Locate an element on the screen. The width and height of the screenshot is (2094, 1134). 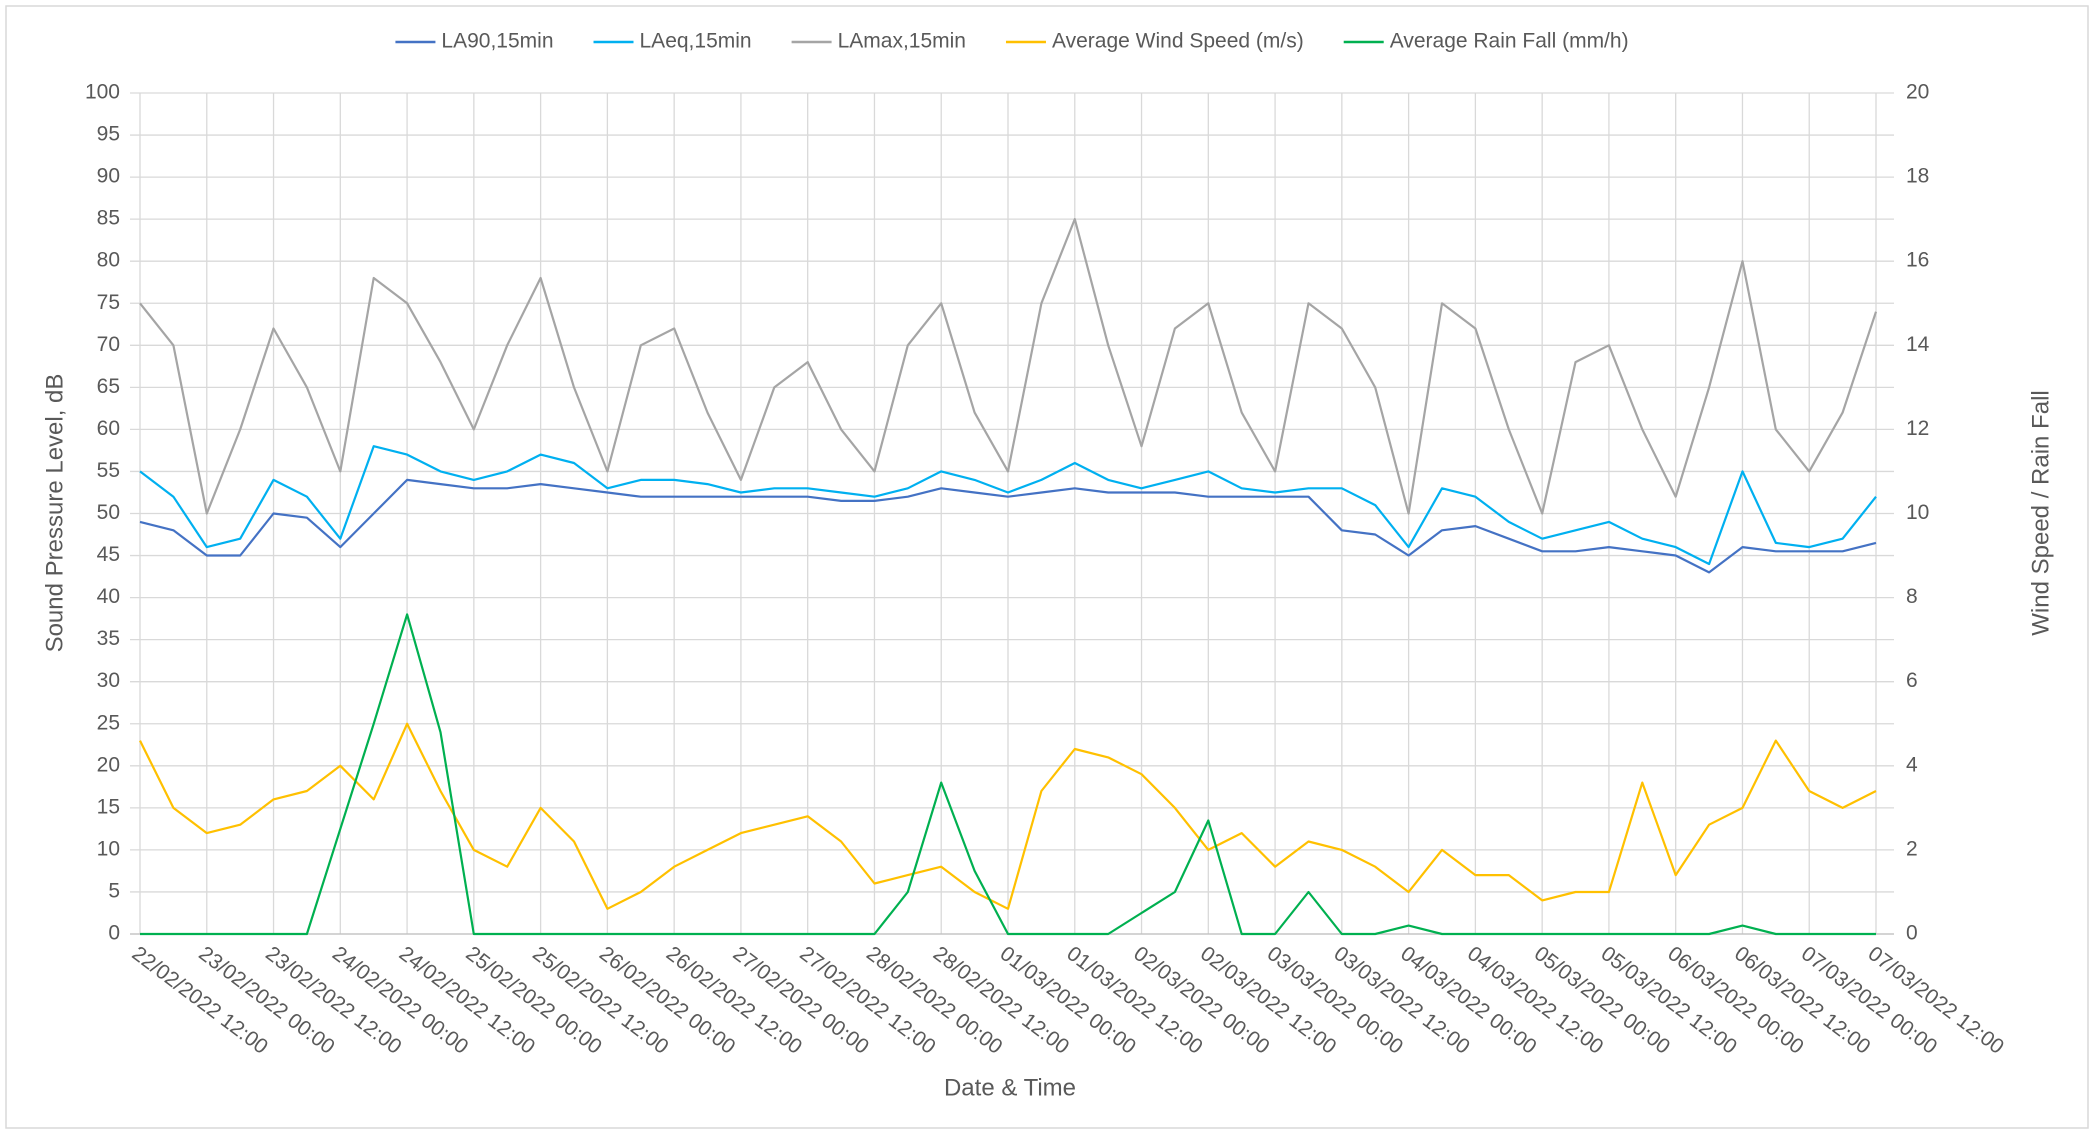
y2-tick-label: 2 is located at coordinates (1912, 848).